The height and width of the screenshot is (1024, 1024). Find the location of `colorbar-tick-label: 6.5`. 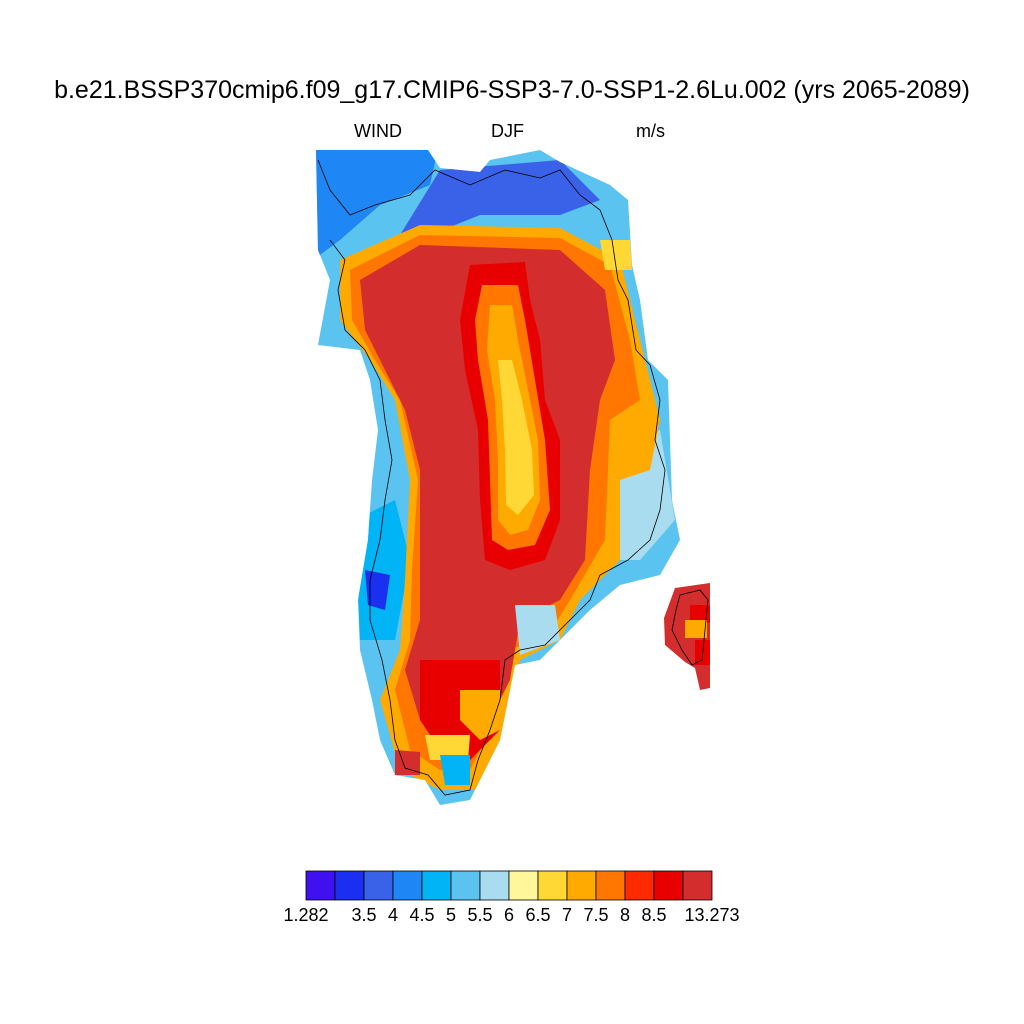

colorbar-tick-label: 6.5 is located at coordinates (538, 915).